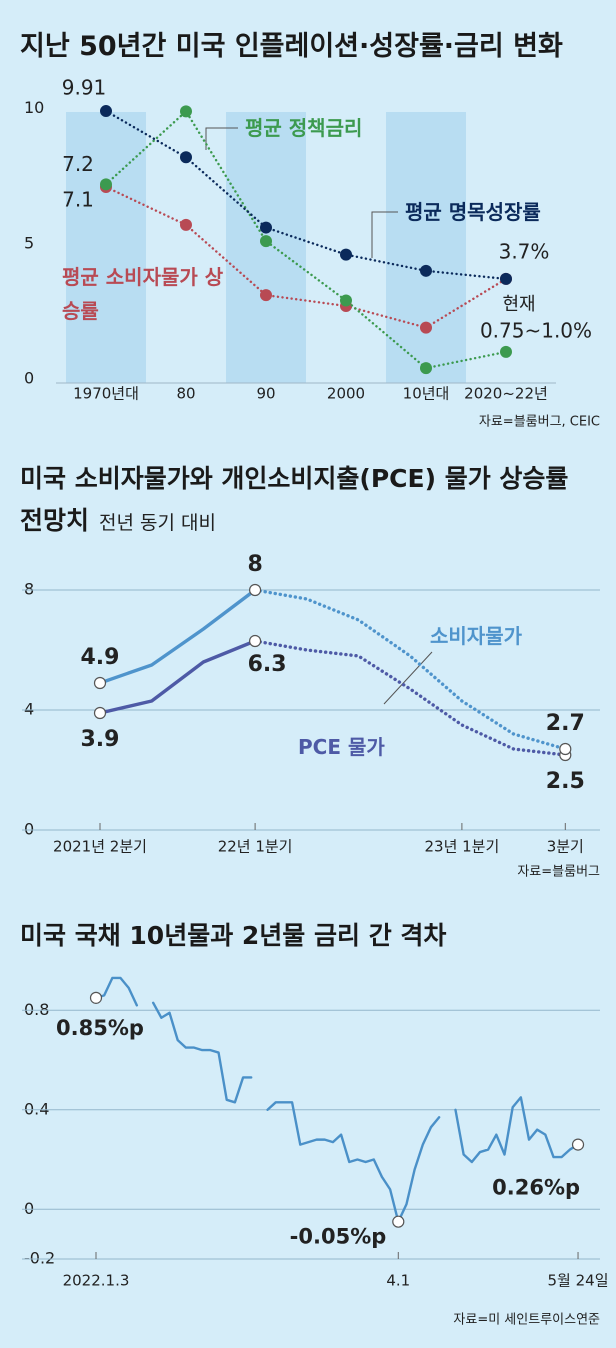  Describe the element at coordinates (78, 200) in the screenshot. I see `value-label: 7.1` at that location.